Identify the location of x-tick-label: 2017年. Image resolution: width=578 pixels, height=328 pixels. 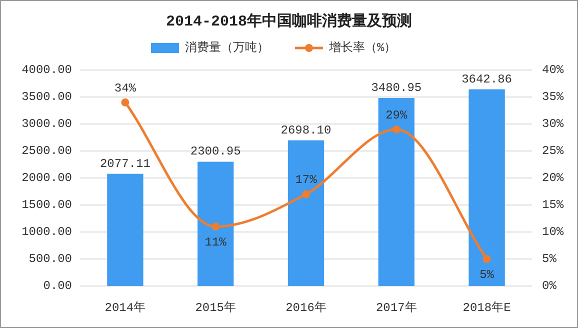
(396, 308).